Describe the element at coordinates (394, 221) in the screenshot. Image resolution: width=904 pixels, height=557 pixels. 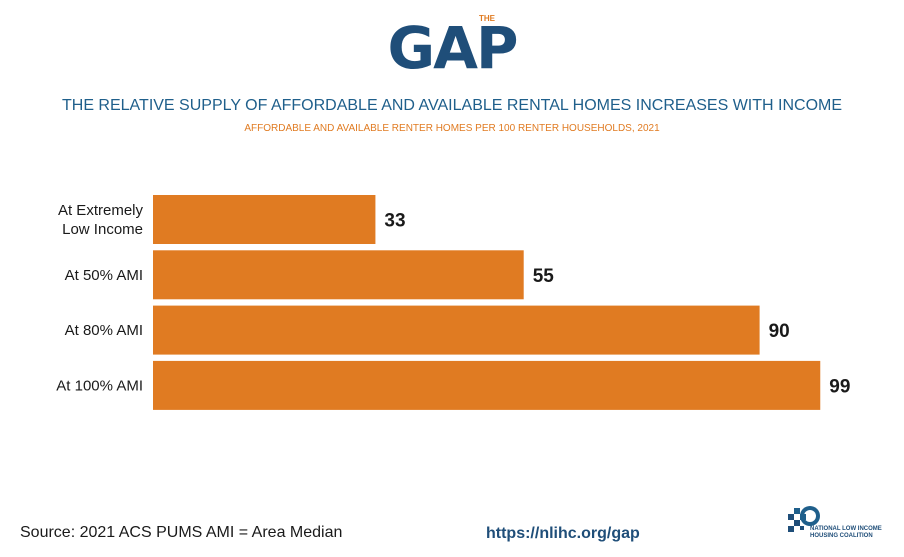
I see `value-label-1: 33` at that location.